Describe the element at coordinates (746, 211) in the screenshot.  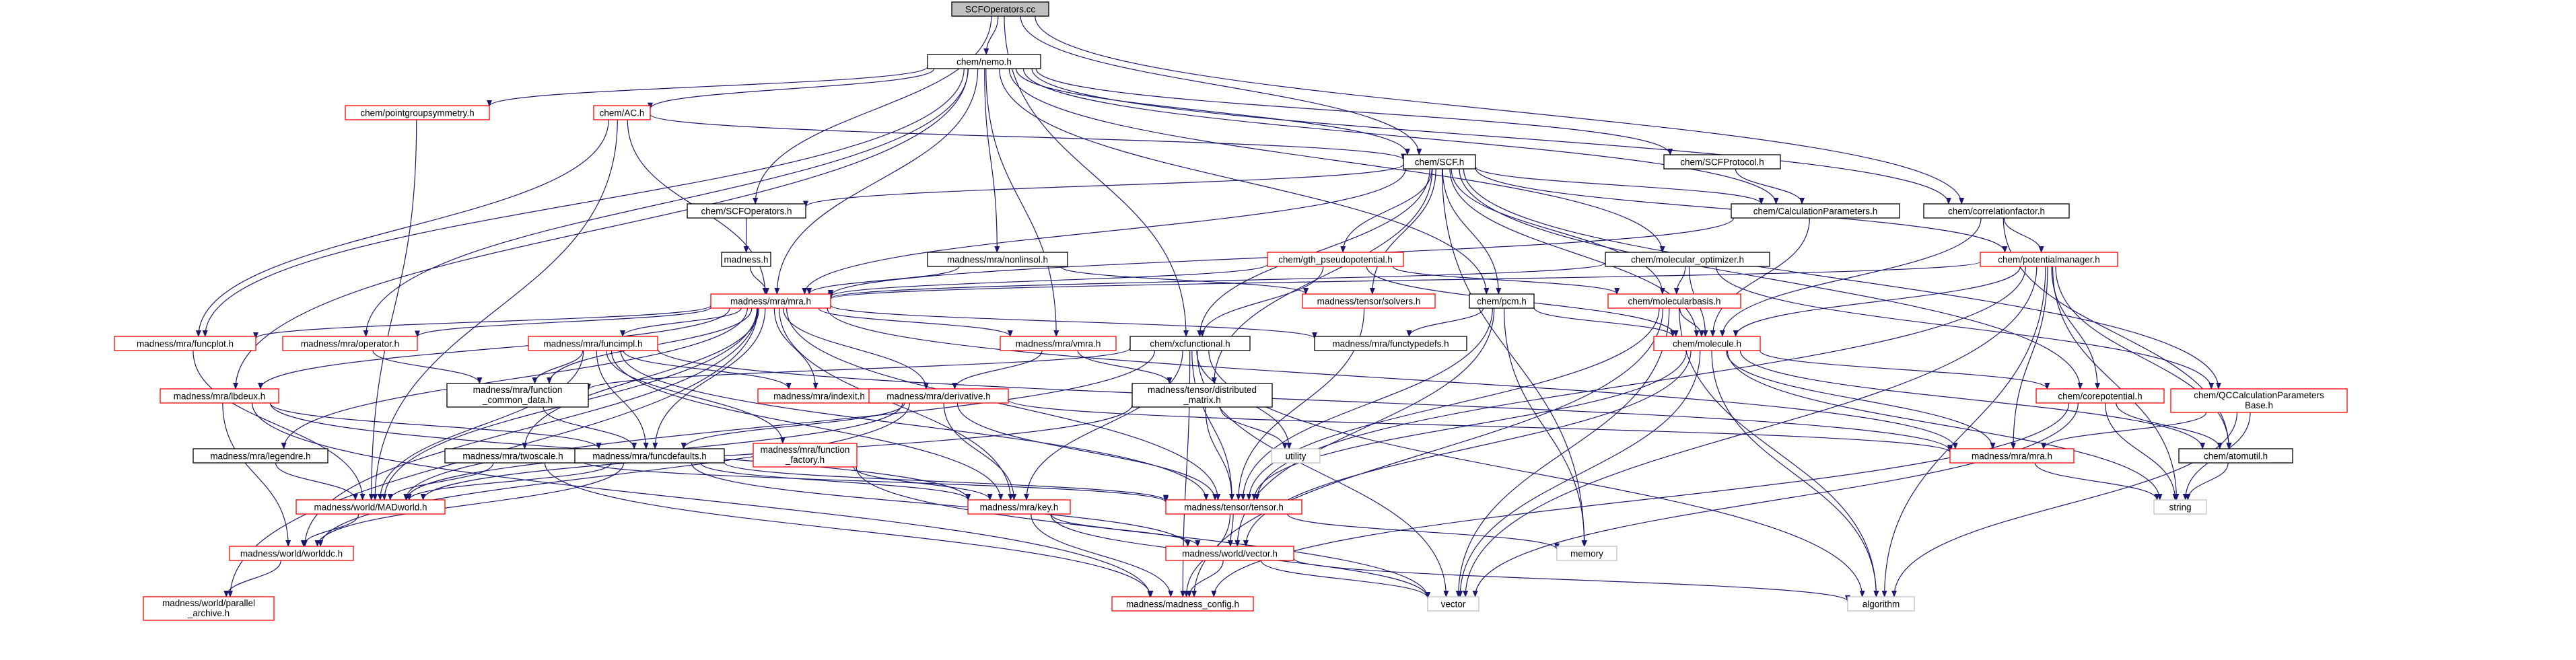
I see `node-scfops: chem/SCFOperators.h` at that location.